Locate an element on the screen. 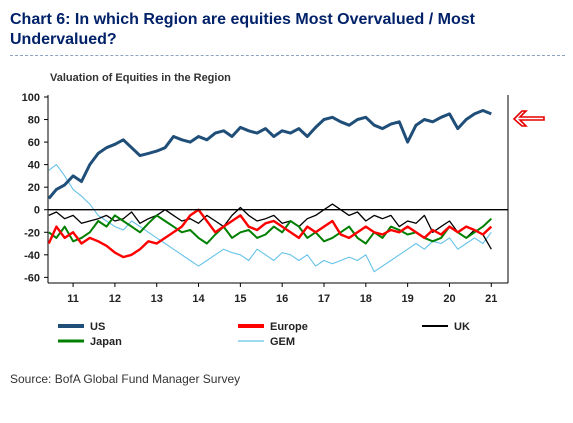 Image resolution: width=573 pixels, height=423 pixels. y-tick-label: 100 is located at coordinates (31, 98).